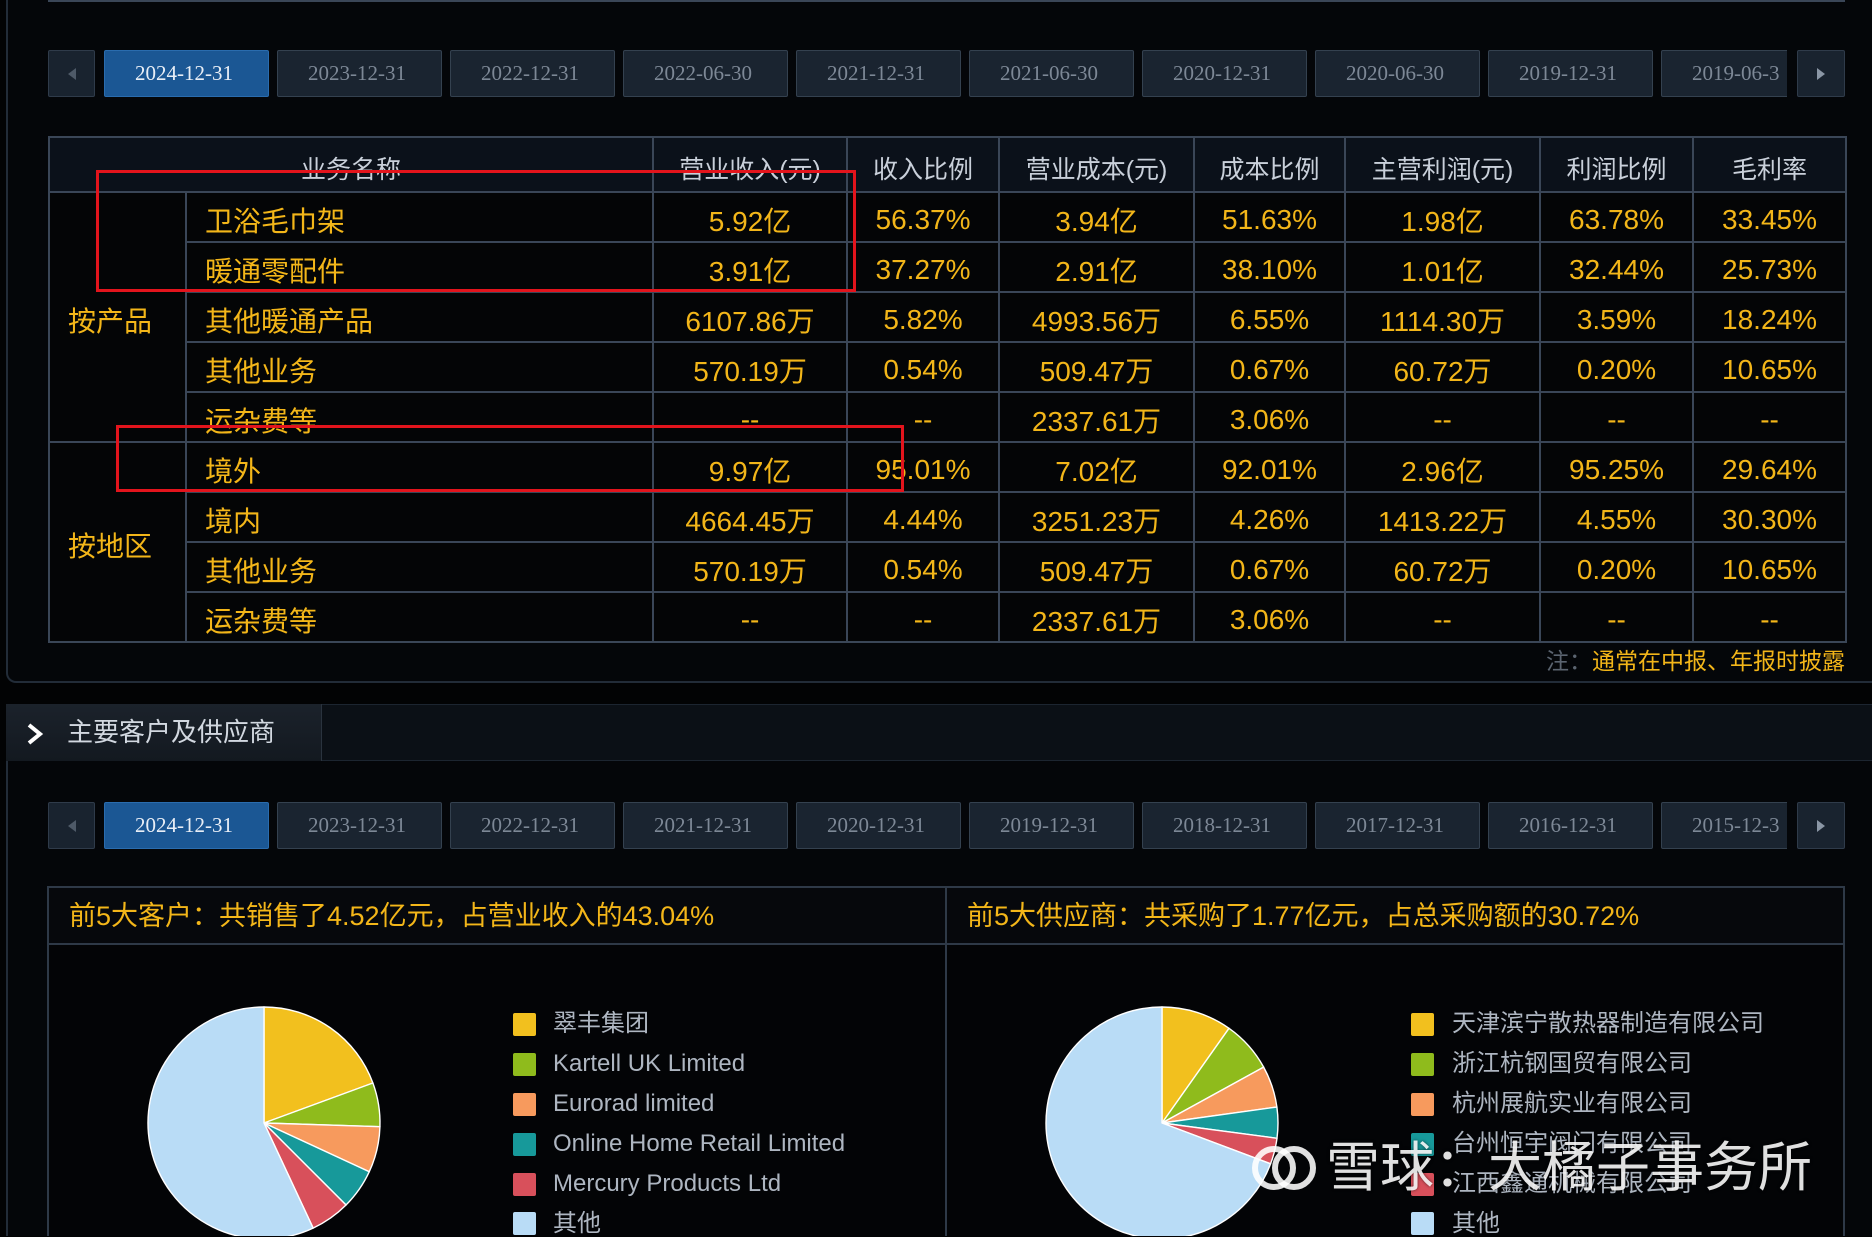 The height and width of the screenshot is (1237, 1872). I want to click on profit-cell: 1.01亿, so click(1443, 267).